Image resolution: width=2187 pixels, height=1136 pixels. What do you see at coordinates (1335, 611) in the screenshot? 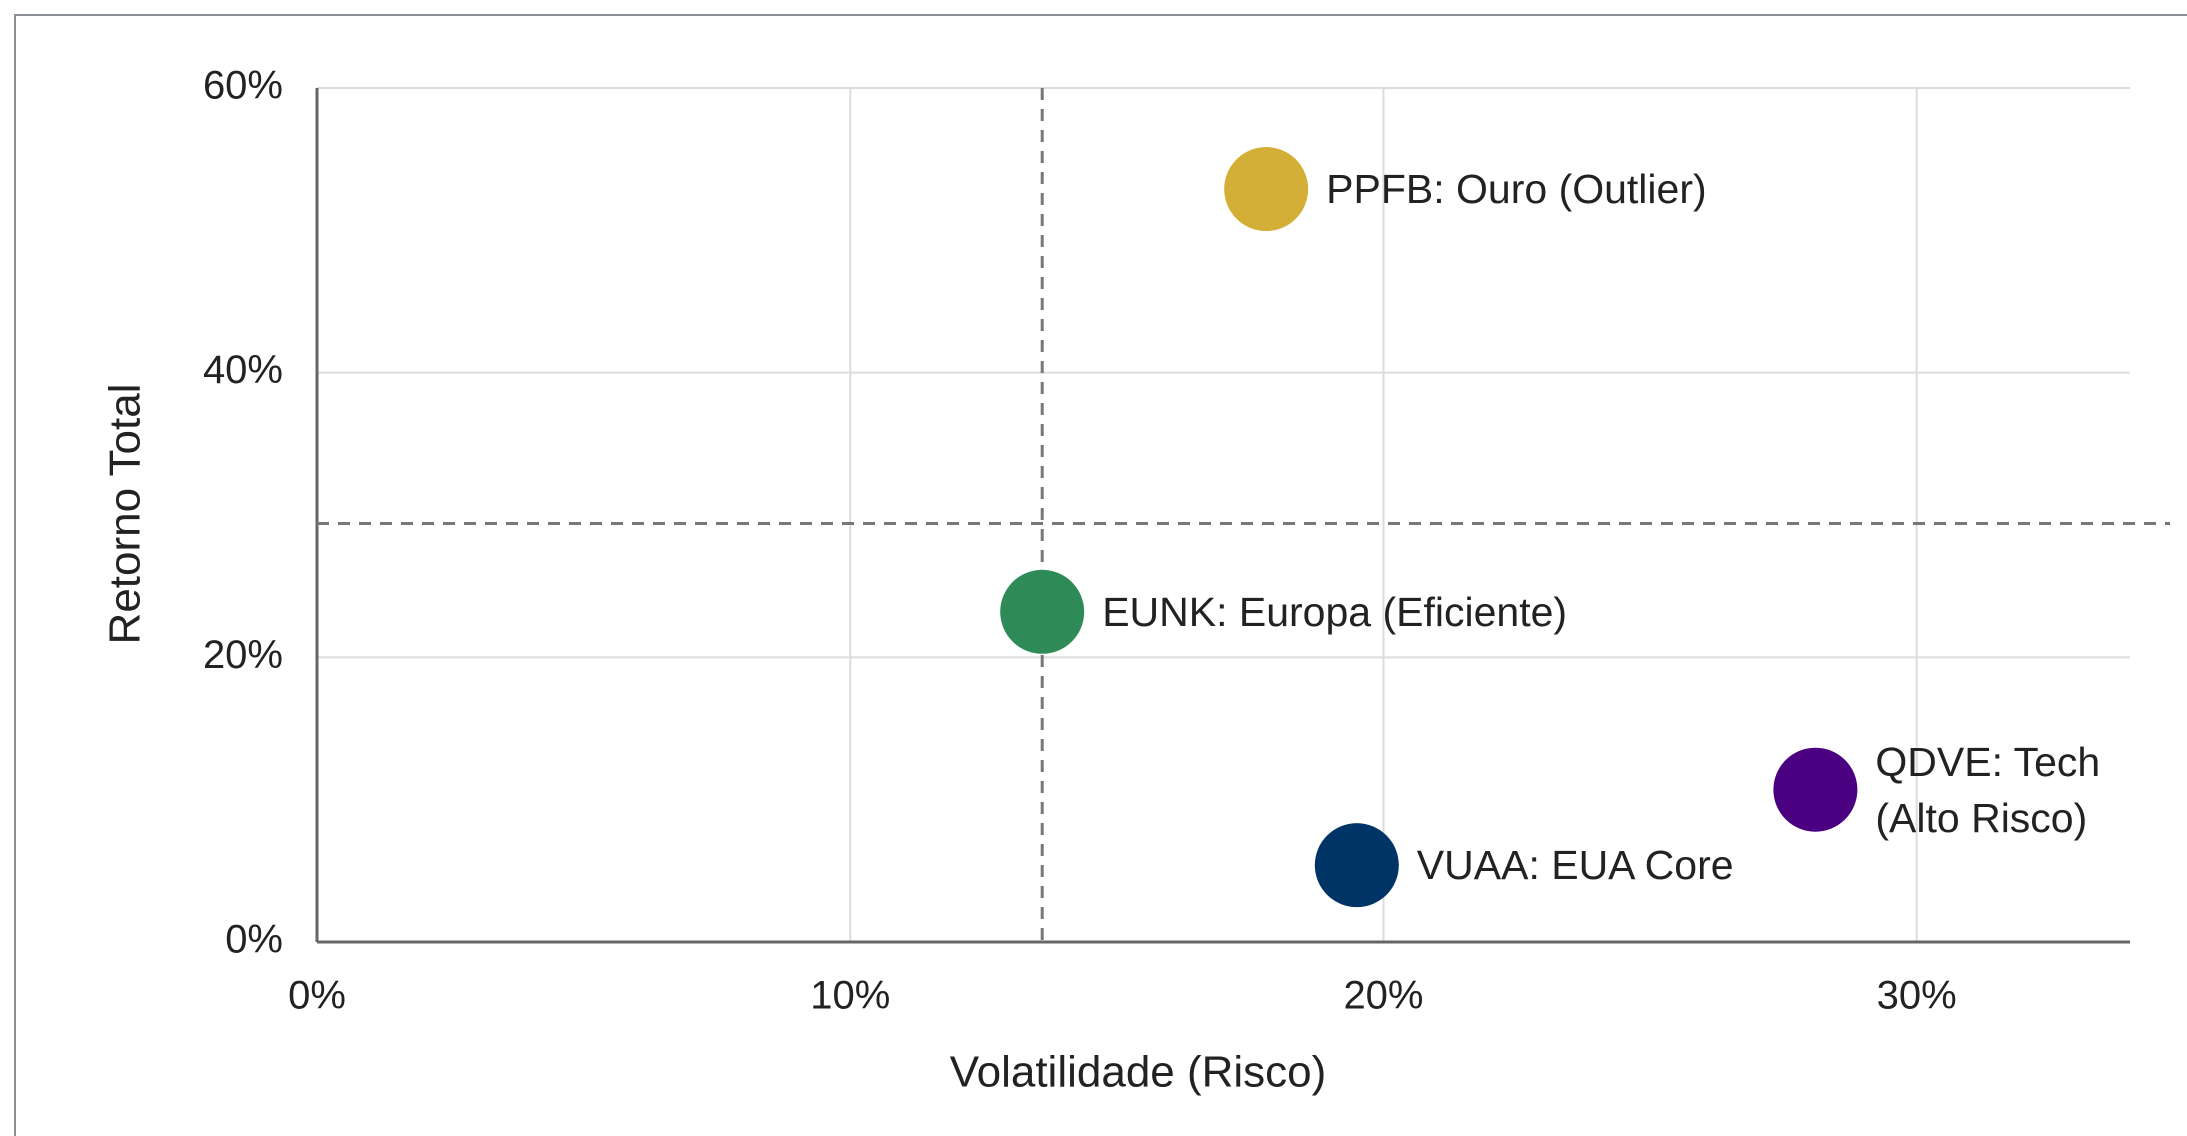
I see `point-label: EUNK: Europa (Eficiente)` at bounding box center [1335, 611].